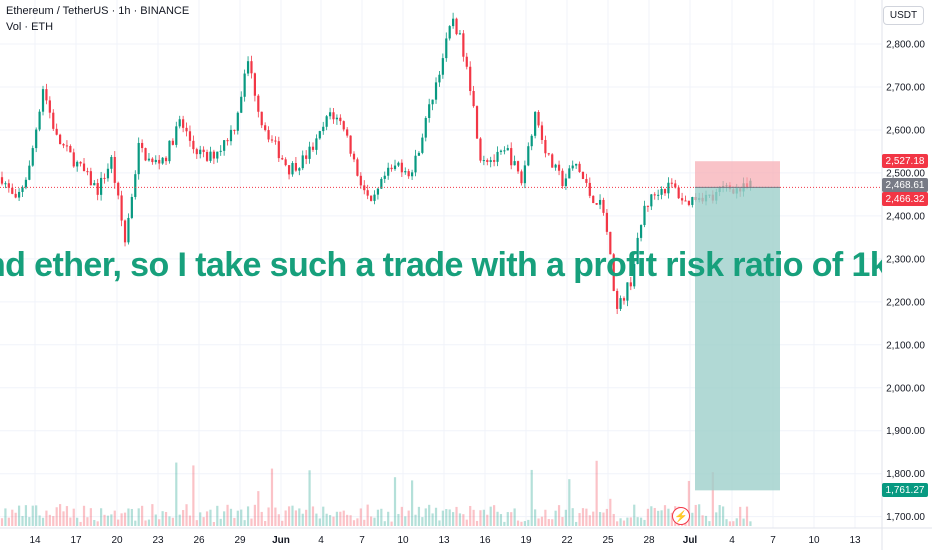 The image size is (932, 550). Describe the element at coordinates (905, 87) in the screenshot. I see `price-tick-label: 2,700.00` at that location.